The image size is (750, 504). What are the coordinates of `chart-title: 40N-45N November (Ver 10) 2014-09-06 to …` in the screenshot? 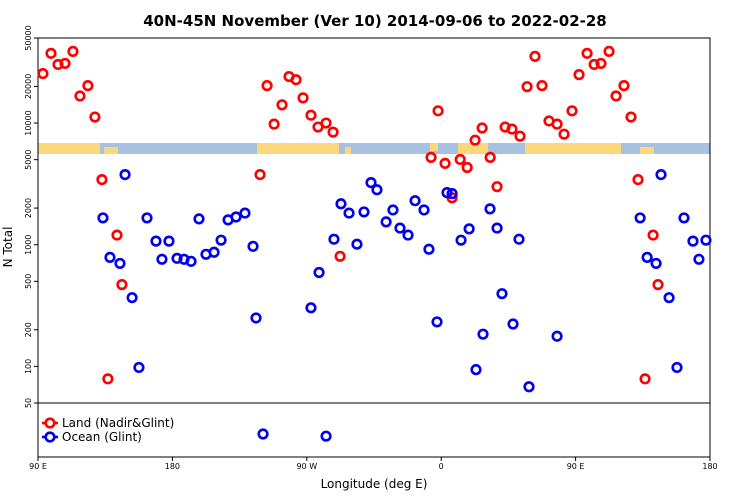 It's located at (374, 21).